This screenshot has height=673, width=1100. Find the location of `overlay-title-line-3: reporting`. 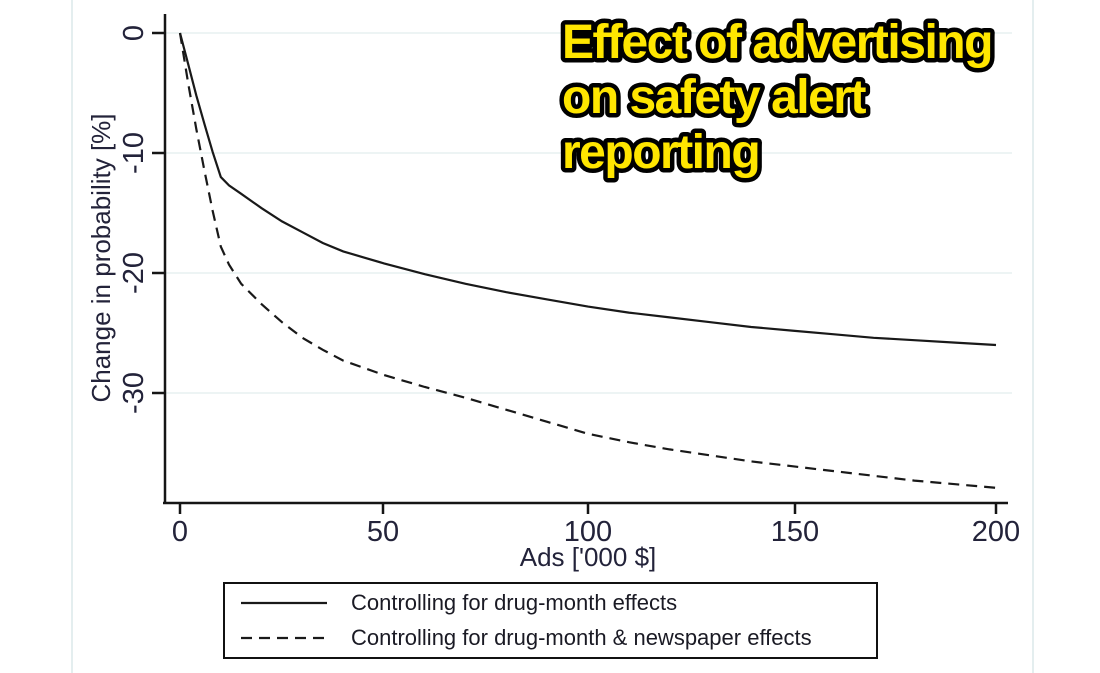

overlay-title-line-3: reporting is located at coordinates (660, 152).